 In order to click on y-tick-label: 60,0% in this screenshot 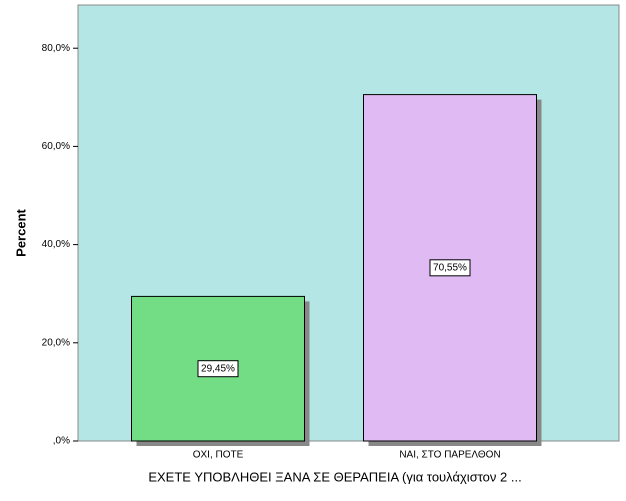, I will do `click(56, 146)`.